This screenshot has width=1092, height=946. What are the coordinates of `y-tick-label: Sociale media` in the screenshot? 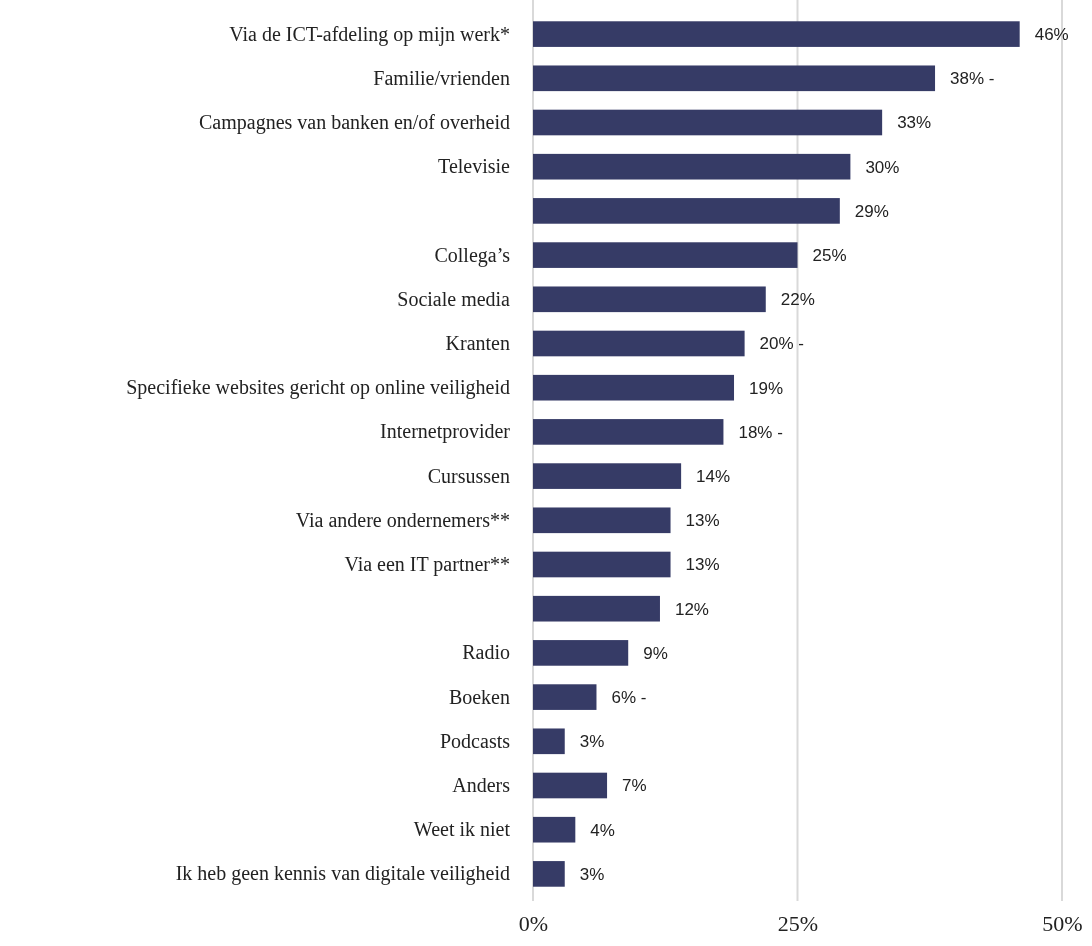 It's located at (454, 298).